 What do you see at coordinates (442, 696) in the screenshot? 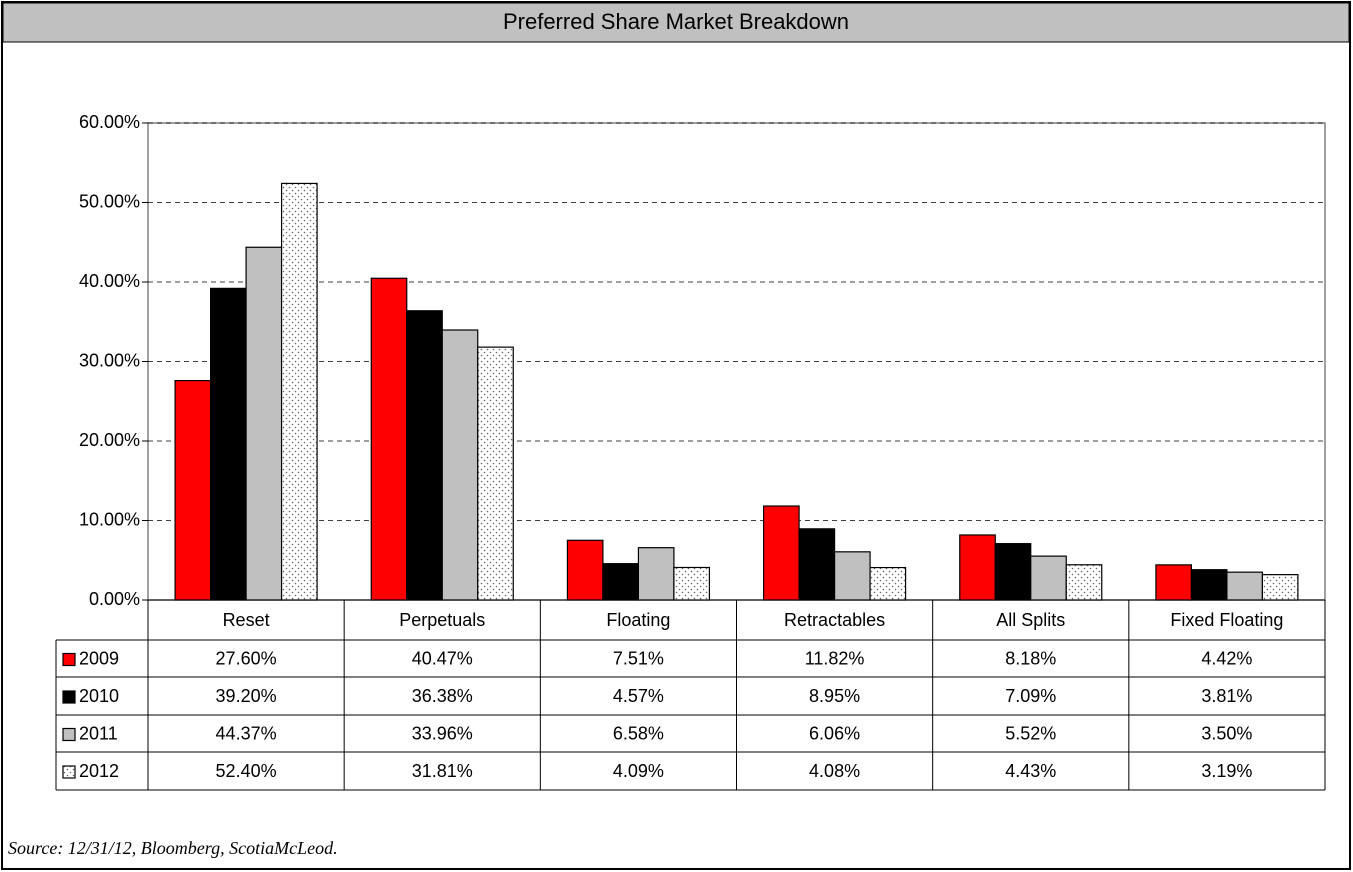
I see `table-cell: 36.38%` at bounding box center [442, 696].